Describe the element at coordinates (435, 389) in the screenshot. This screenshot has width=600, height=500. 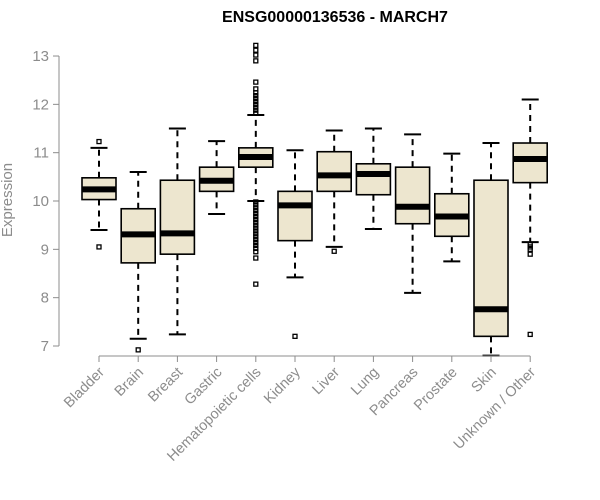
I see `x-tick-label: Prostate` at that location.